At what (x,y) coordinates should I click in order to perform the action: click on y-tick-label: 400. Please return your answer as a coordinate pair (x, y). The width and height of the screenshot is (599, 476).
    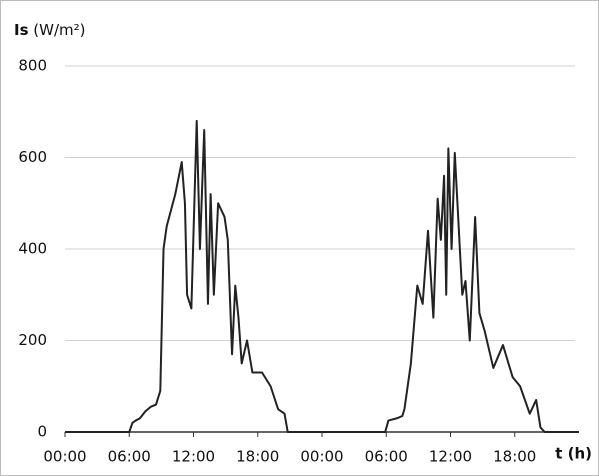
    Looking at the image, I should click on (32, 249).